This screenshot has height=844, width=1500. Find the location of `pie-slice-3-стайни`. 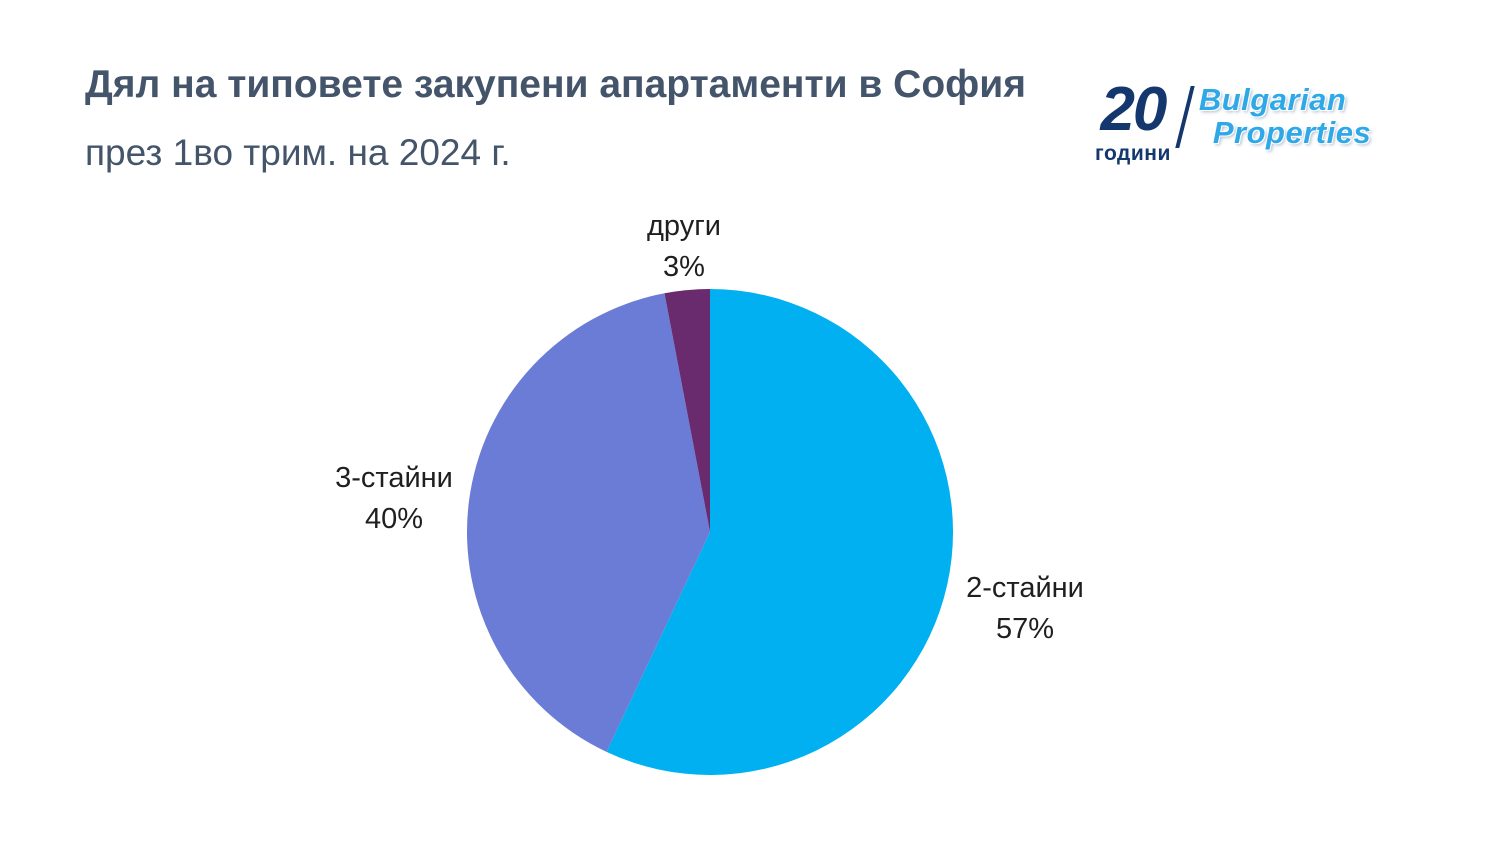

pie-slice-3-стайни is located at coordinates (588, 522).